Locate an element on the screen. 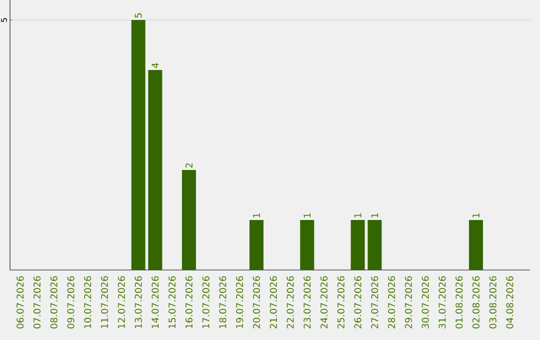  x-tick-label: 26.07.2026 is located at coordinates (358, 302).